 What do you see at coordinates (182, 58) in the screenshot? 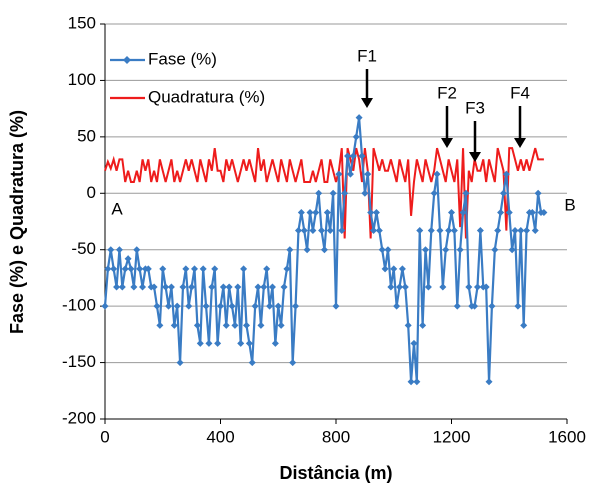
I see `legend-label: Fase (%)` at bounding box center [182, 58].